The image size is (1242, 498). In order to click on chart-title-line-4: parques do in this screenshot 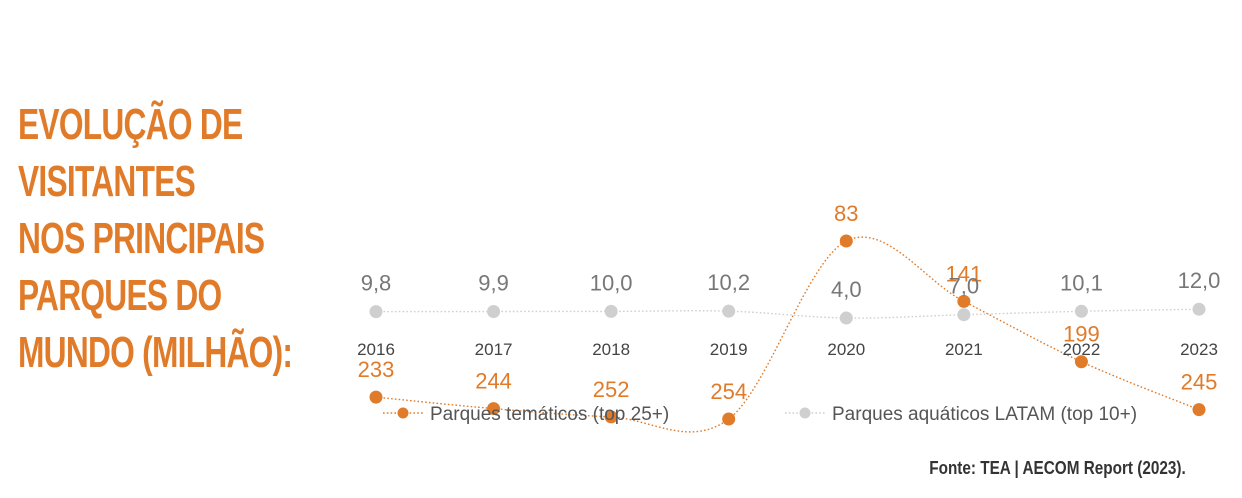, I will do `click(120, 295)`.